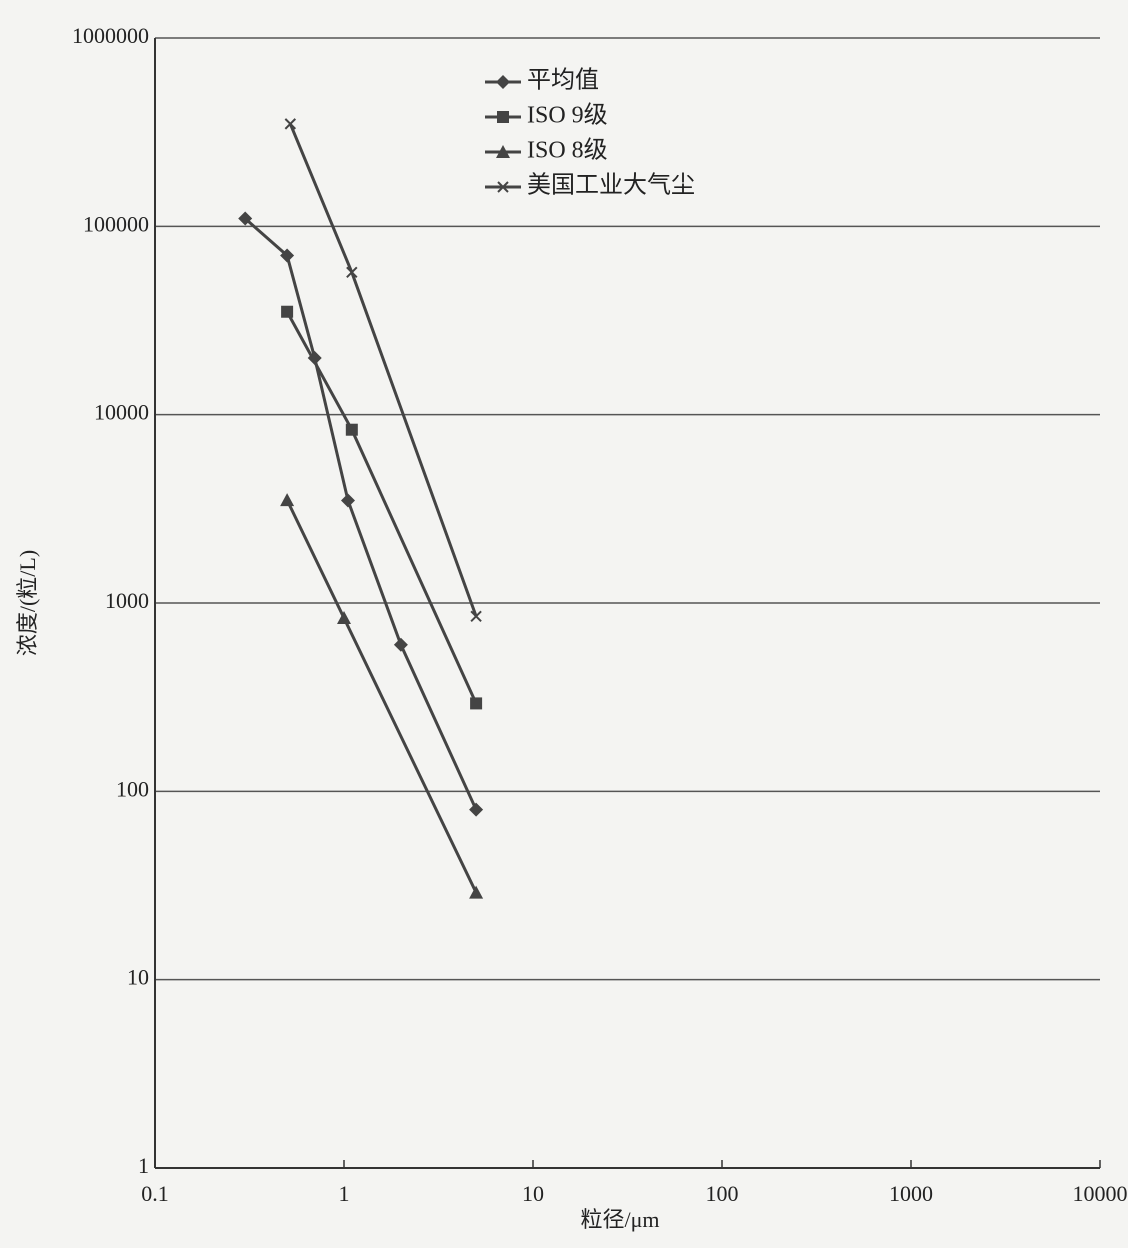 Image resolution: width=1128 pixels, height=1248 pixels. I want to click on y-axis-label: 浓度/(粒/L), so click(27, 603).